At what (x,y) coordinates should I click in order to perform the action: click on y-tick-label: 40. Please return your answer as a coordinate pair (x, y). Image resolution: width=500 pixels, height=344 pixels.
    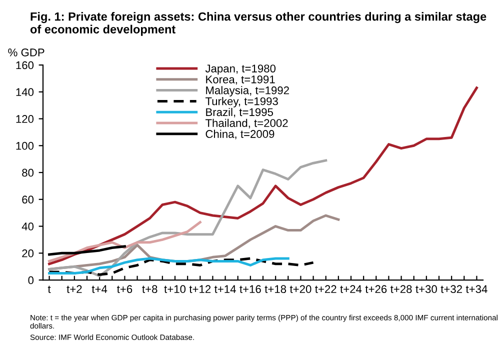
    Looking at the image, I should click on (28, 226).